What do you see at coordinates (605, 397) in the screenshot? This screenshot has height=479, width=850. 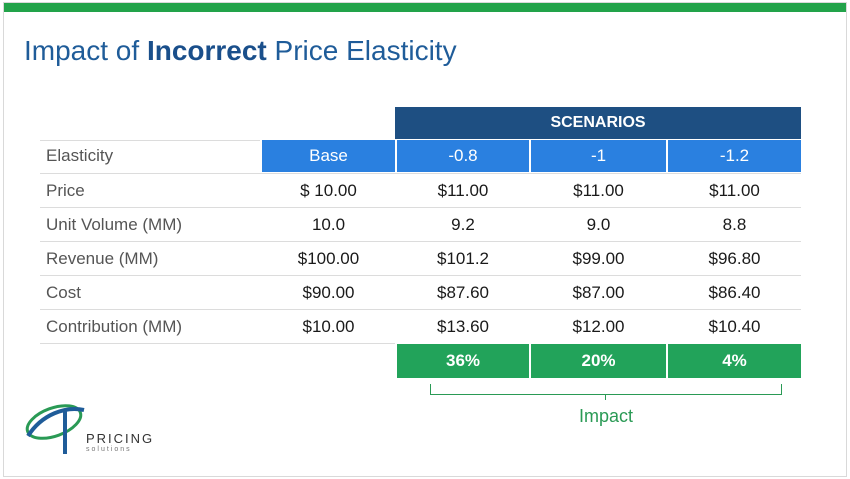 I see `impact-bracket-tick` at bounding box center [605, 397].